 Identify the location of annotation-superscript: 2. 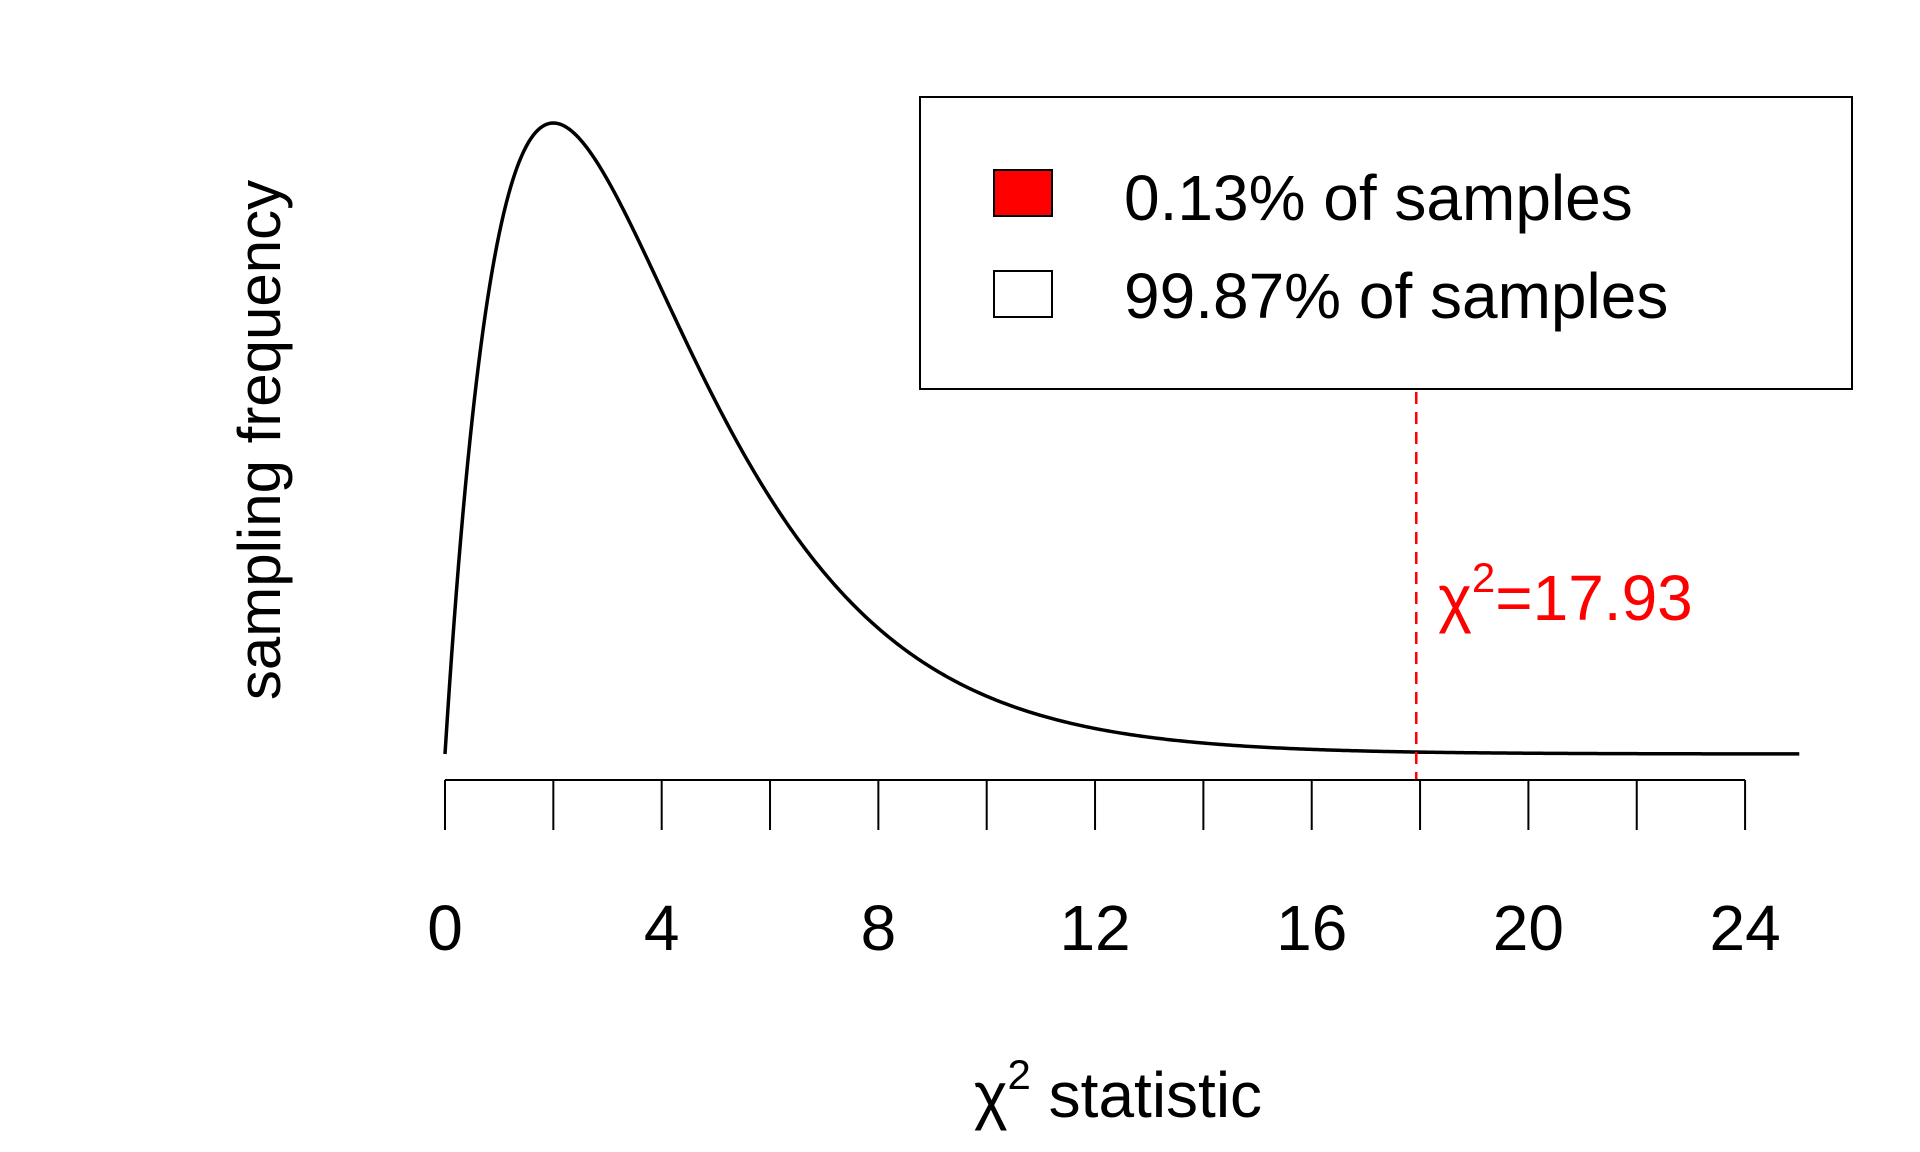
(1483, 577).